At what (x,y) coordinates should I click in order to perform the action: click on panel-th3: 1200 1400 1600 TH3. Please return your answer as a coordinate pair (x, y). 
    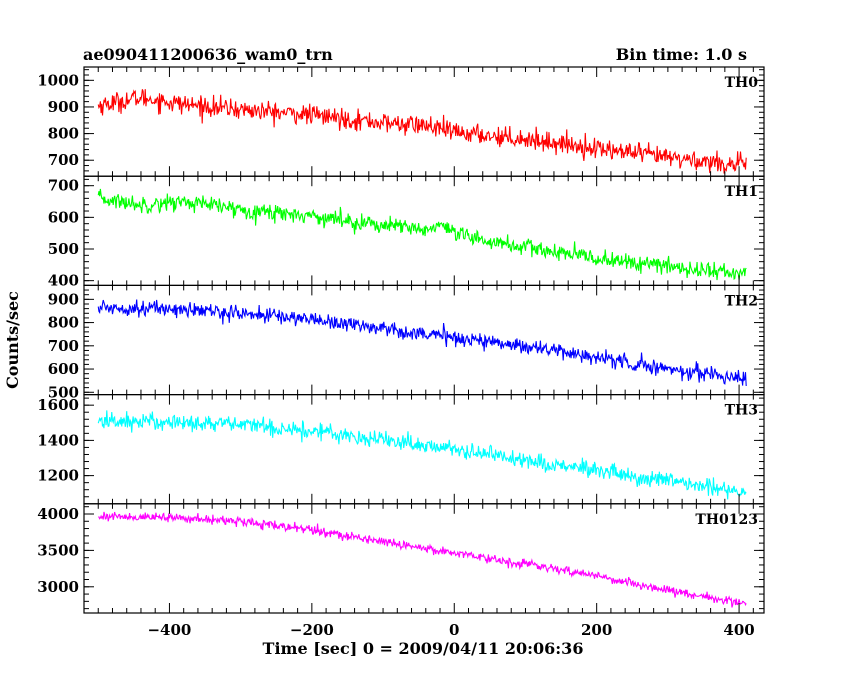
    Looking at the image, I should click on (401, 449).